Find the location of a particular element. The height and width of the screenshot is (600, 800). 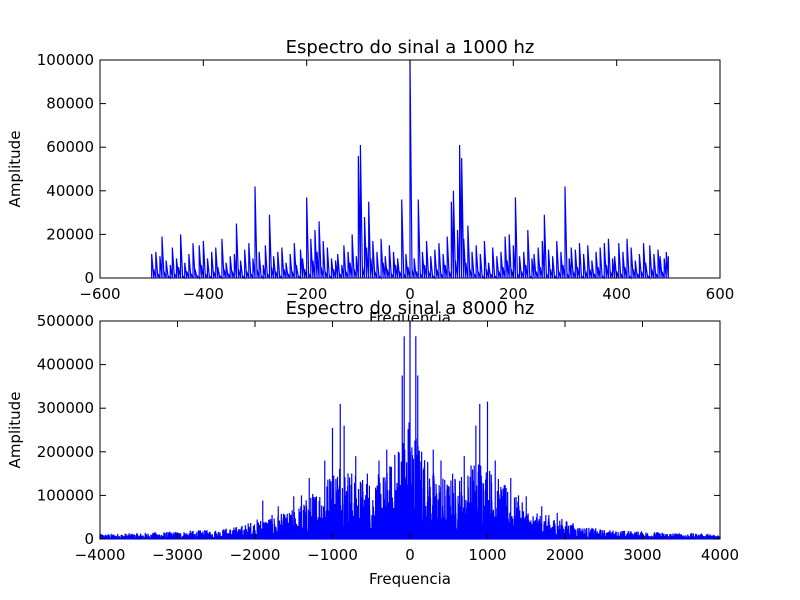

x-tick-label: 2000 is located at coordinates (565, 555).